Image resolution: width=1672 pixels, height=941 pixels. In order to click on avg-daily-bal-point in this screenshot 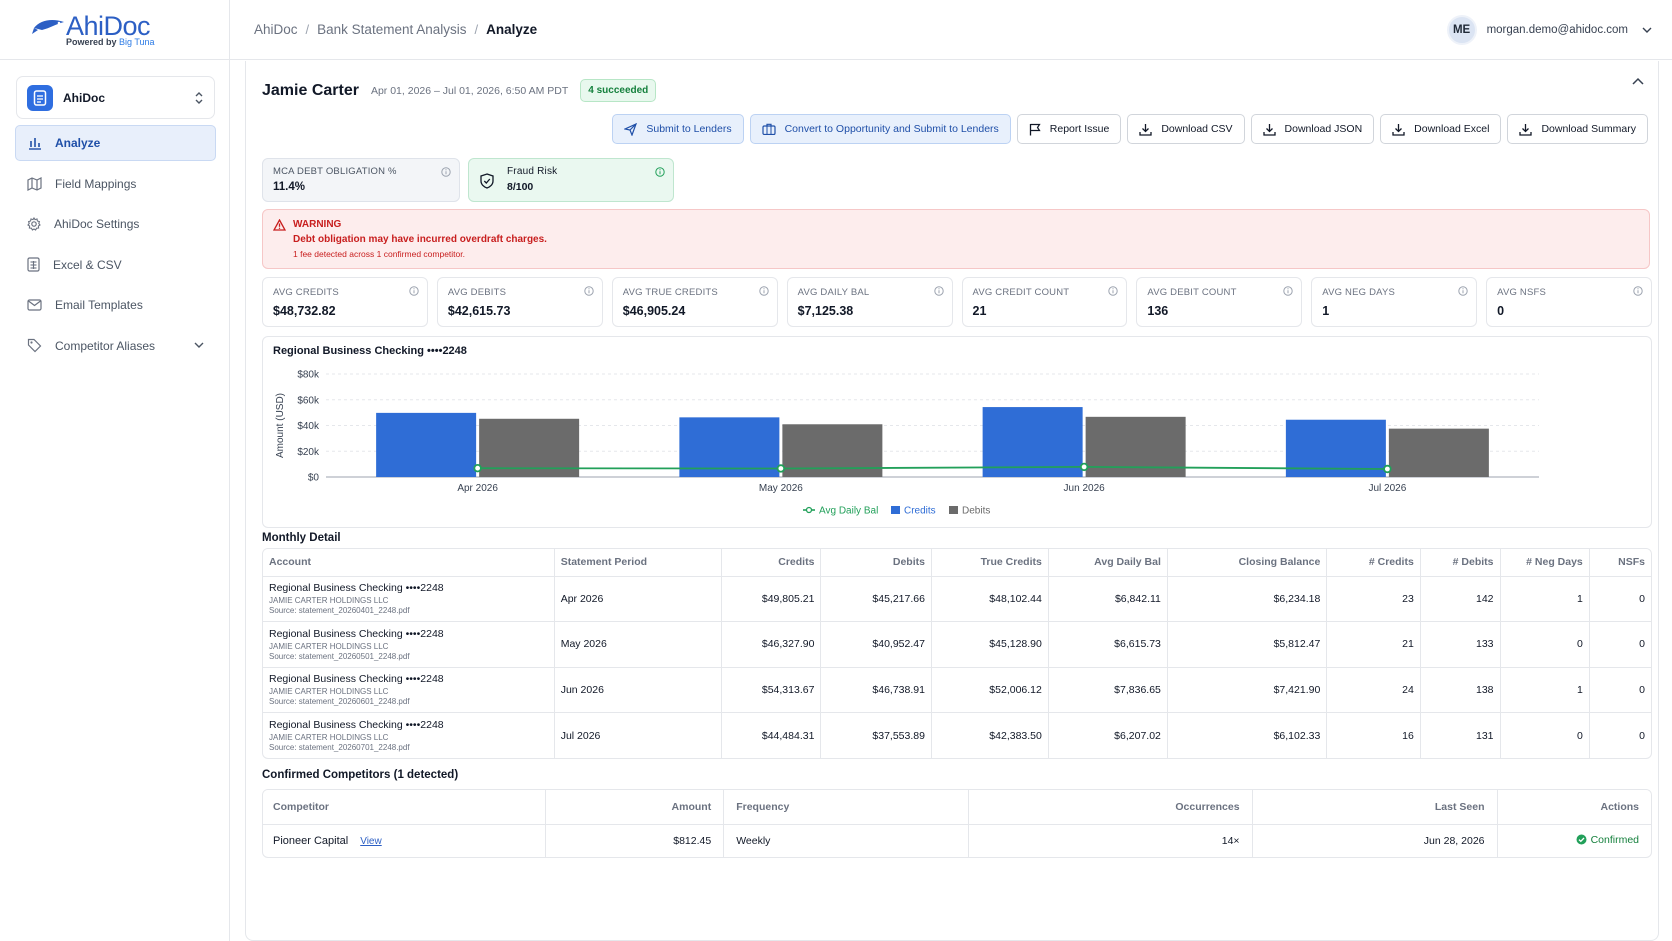, I will do `click(1084, 467)`.